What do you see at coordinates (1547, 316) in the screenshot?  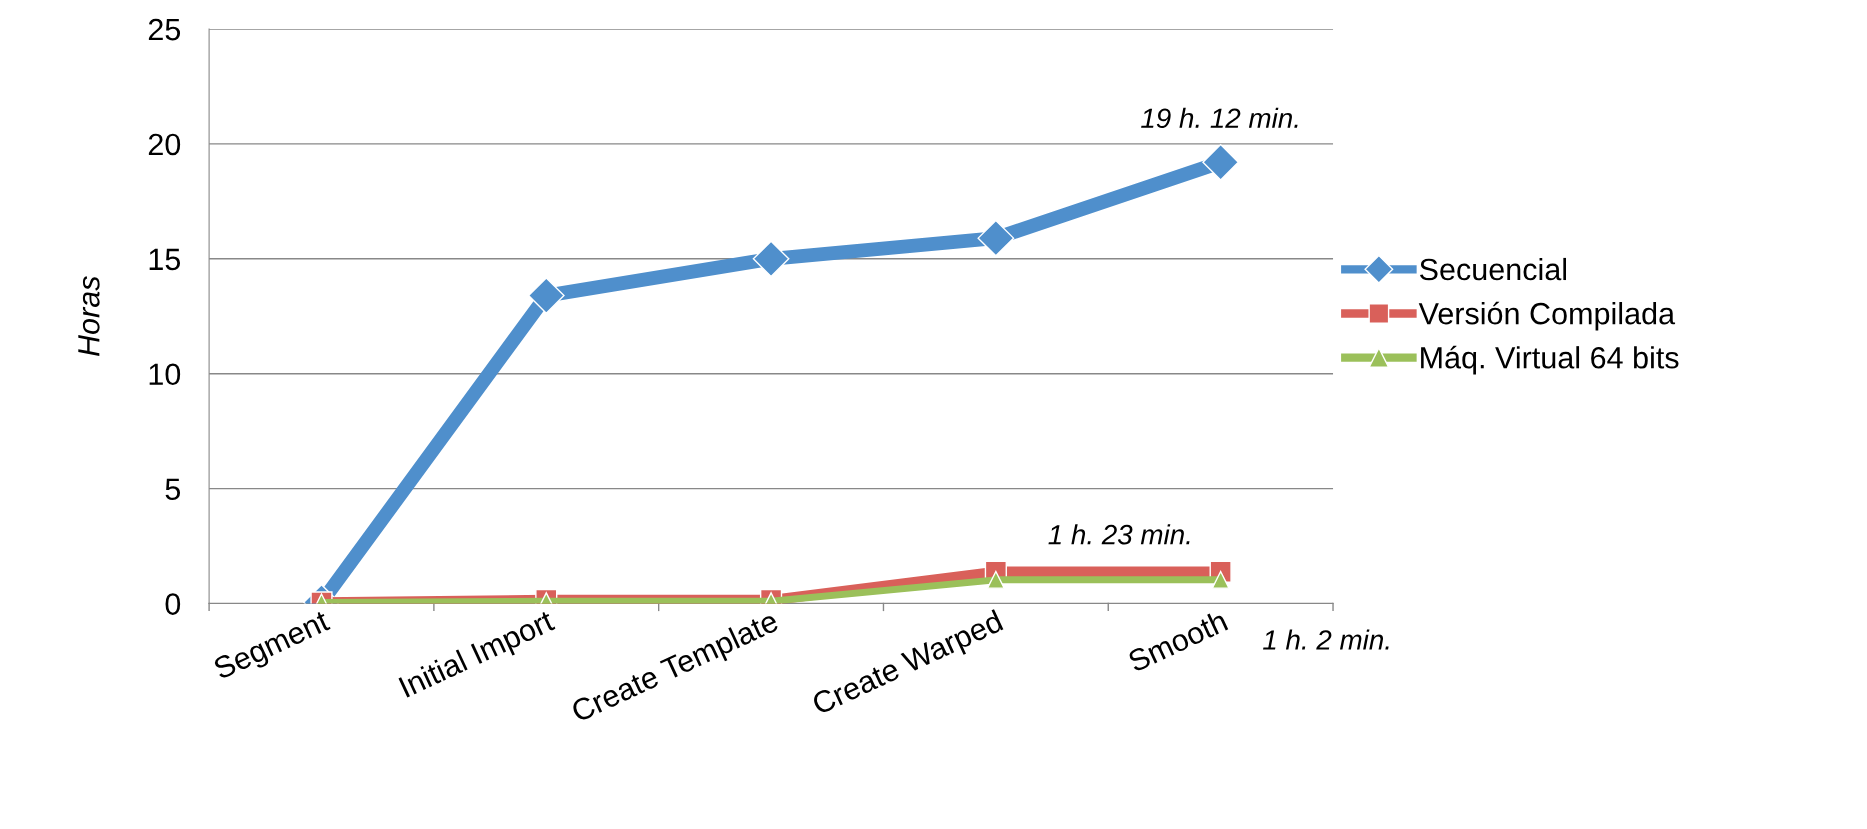 I see `legend-label: Versión Compilada` at bounding box center [1547, 316].